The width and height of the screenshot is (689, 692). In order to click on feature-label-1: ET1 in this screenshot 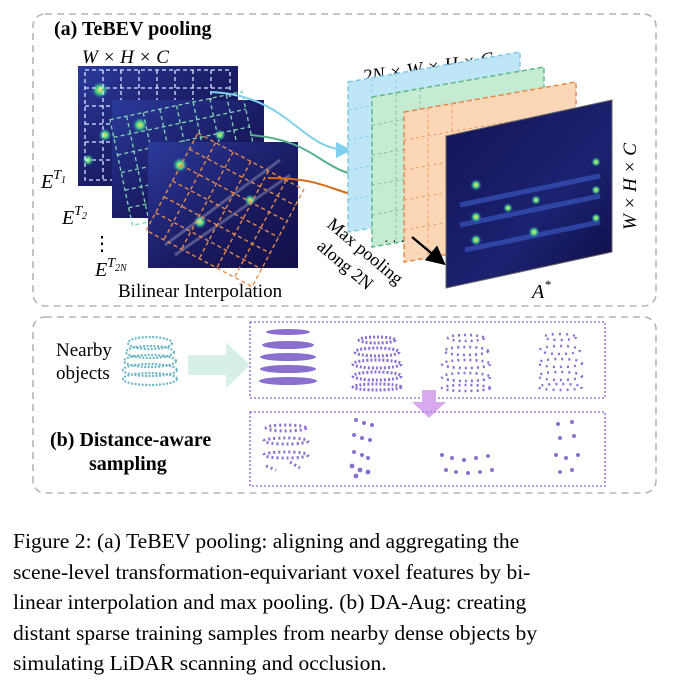, I will do `click(53, 180)`.